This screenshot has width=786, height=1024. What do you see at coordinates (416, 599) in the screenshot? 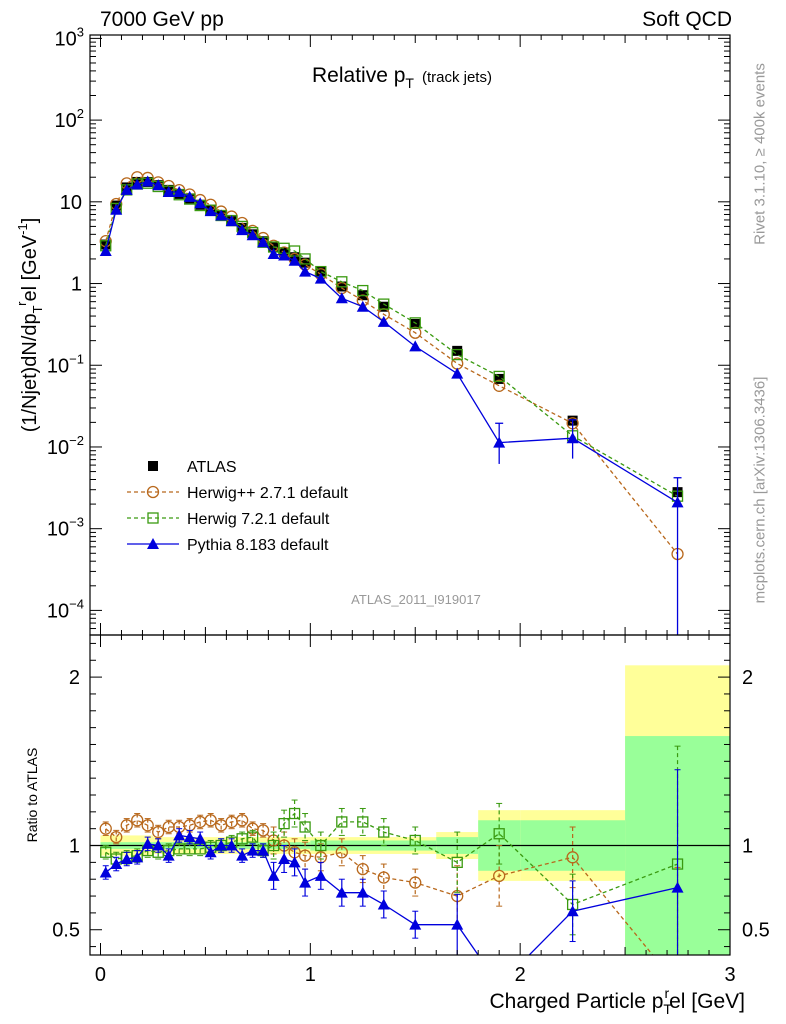
I see `watermark: ATLAS_2011_I919017` at bounding box center [416, 599].